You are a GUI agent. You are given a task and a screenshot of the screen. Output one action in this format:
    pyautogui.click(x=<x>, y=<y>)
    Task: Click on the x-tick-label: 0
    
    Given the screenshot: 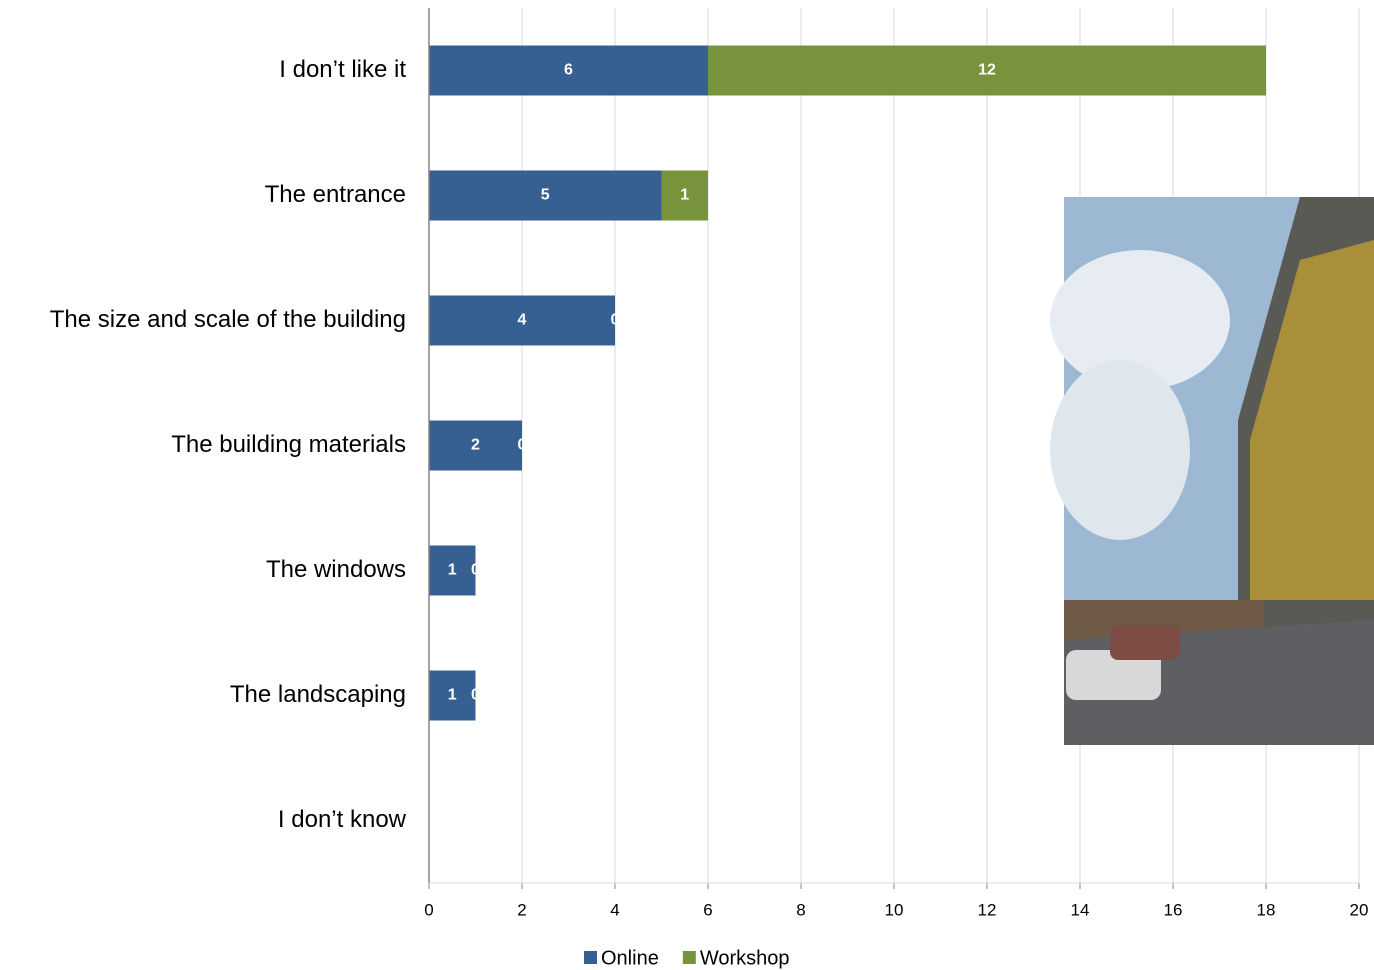 What is the action you would take?
    pyautogui.click(x=428, y=909)
    